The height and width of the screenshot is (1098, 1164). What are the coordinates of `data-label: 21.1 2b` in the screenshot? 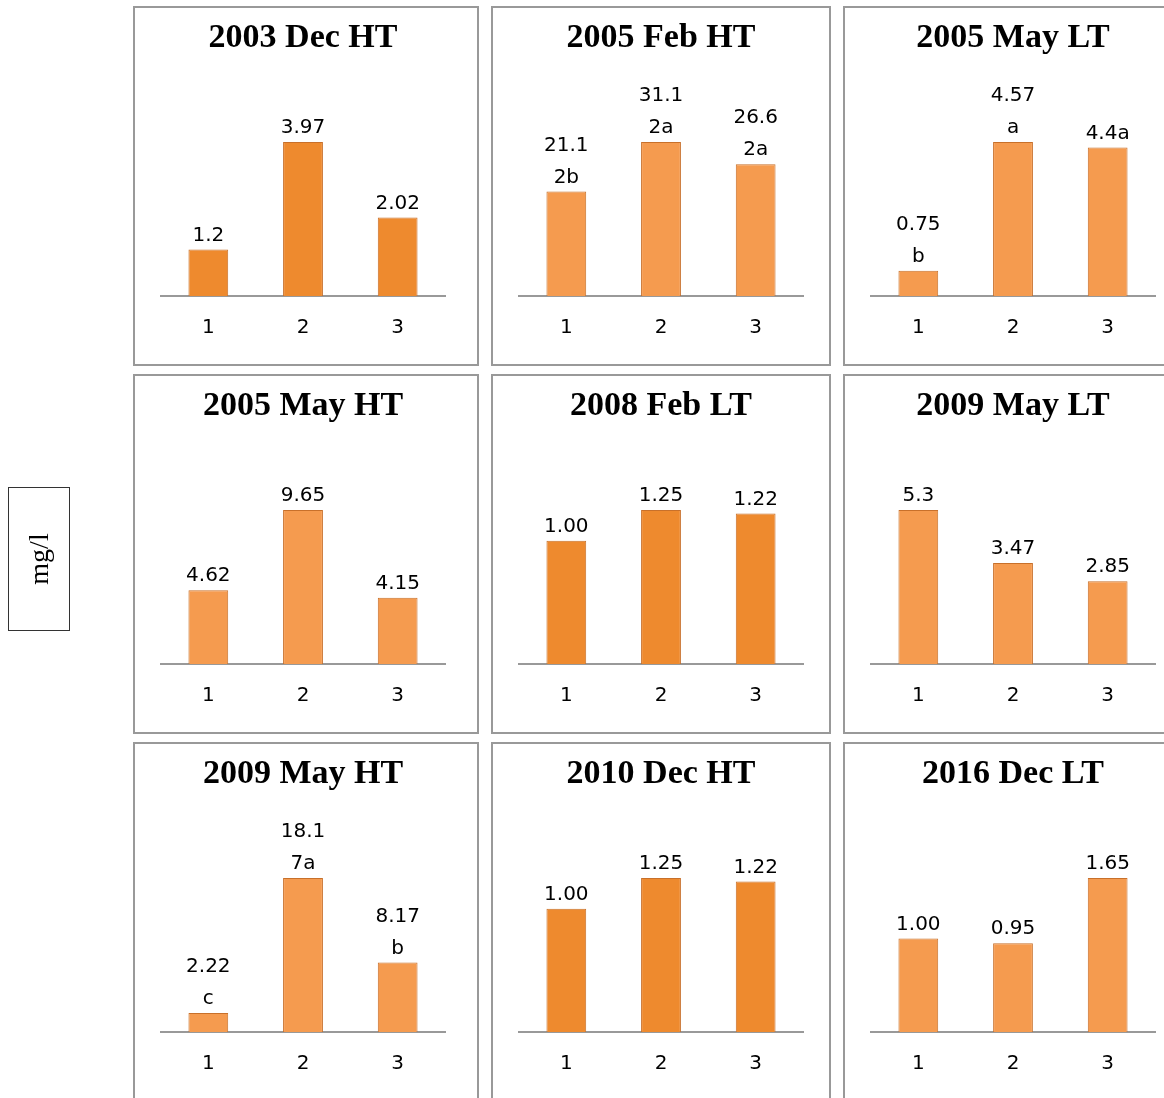 It's located at (566, 159).